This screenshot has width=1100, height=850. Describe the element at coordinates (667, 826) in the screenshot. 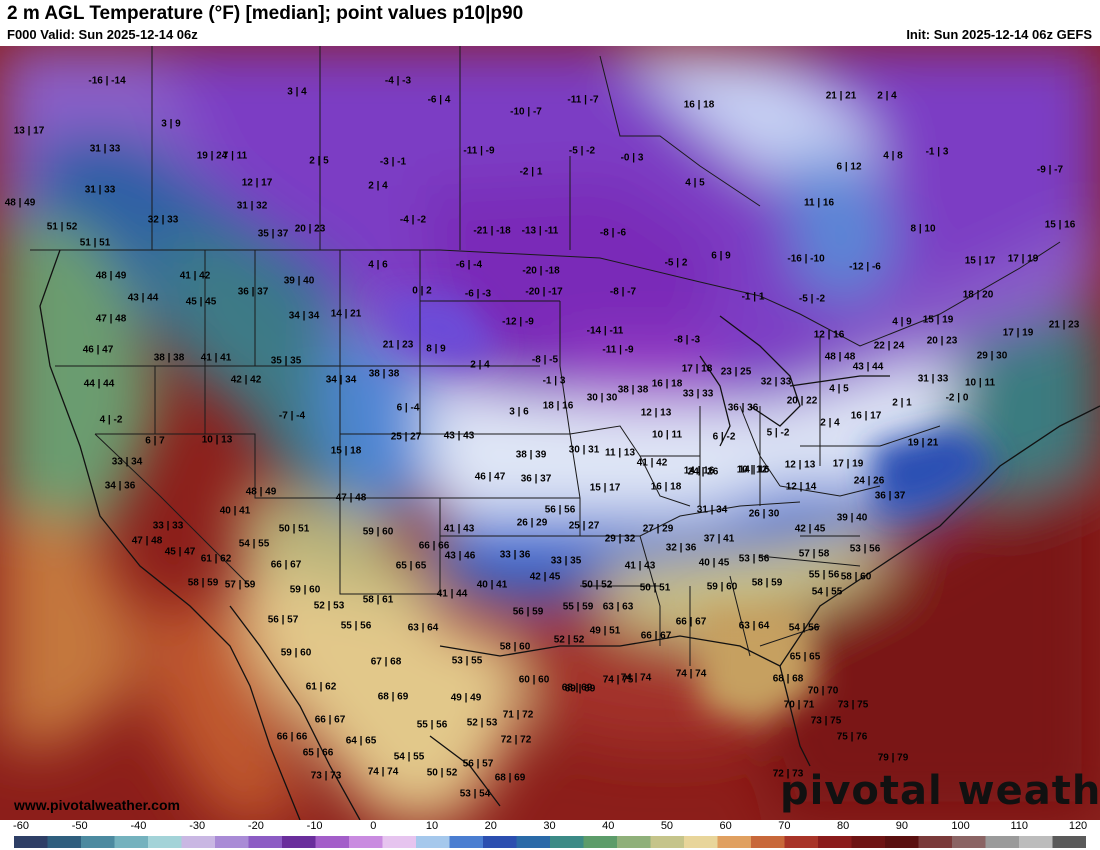

I see `colorbar-tick-label: 50` at that location.